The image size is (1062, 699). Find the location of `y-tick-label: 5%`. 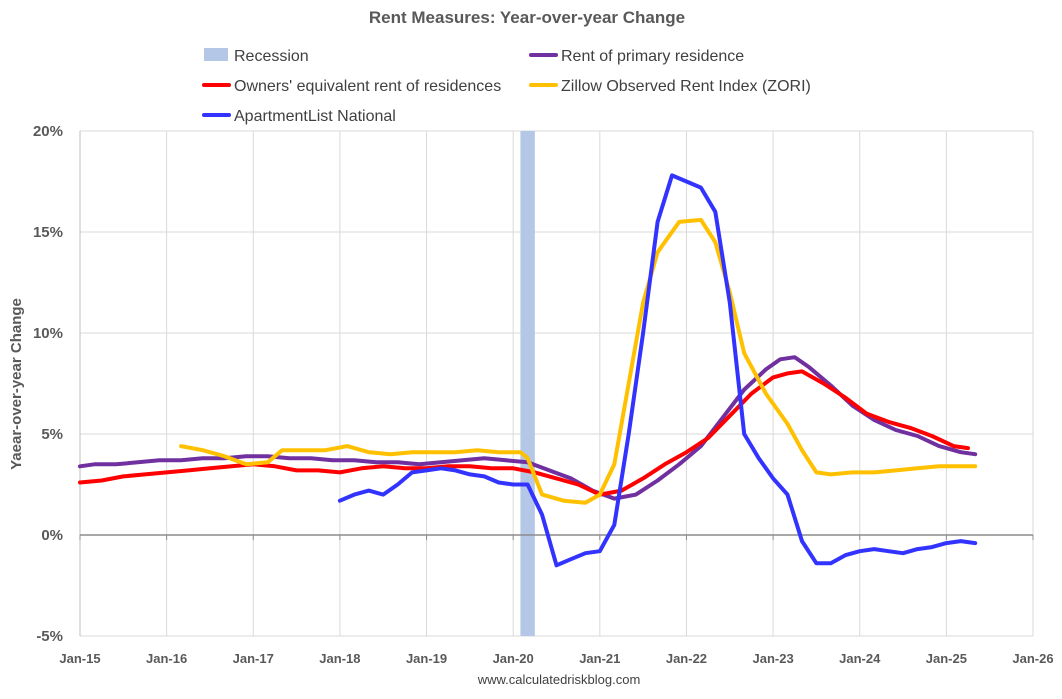

y-tick-label: 5% is located at coordinates (52, 434).